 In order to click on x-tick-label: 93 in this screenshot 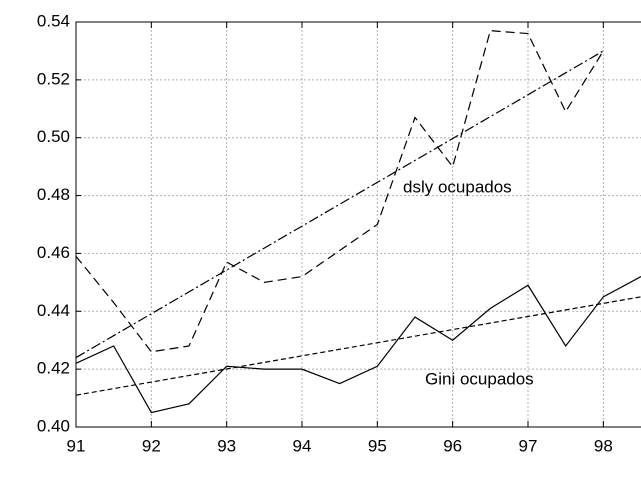, I will do `click(226, 445)`.